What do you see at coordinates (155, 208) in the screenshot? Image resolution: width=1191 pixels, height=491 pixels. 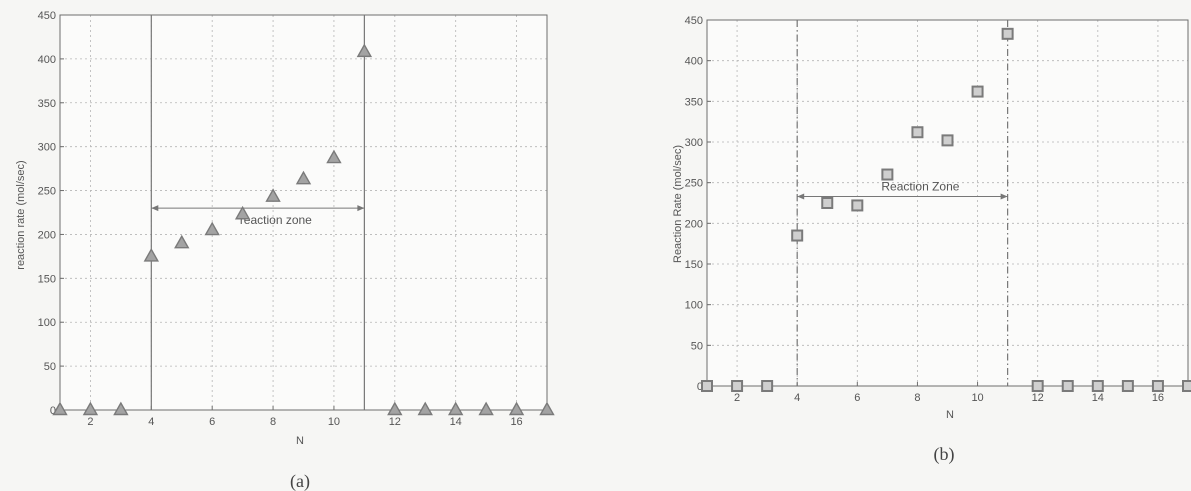 I see `chart-a-zone-arrowhead-left` at bounding box center [155, 208].